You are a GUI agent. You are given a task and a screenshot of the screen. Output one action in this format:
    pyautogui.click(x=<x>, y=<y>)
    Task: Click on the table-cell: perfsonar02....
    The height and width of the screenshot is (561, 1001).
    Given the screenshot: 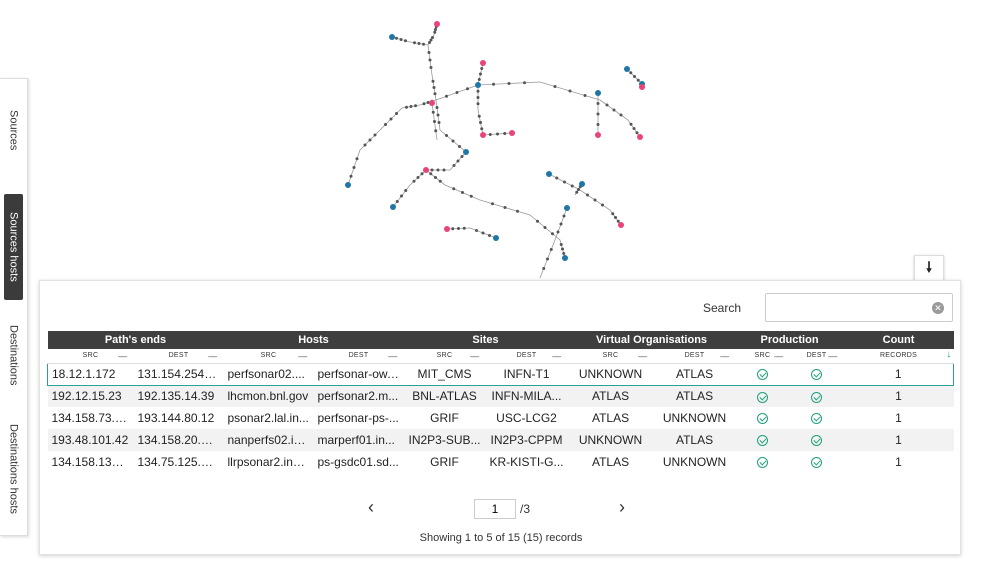 What is the action you would take?
    pyautogui.click(x=268, y=374)
    